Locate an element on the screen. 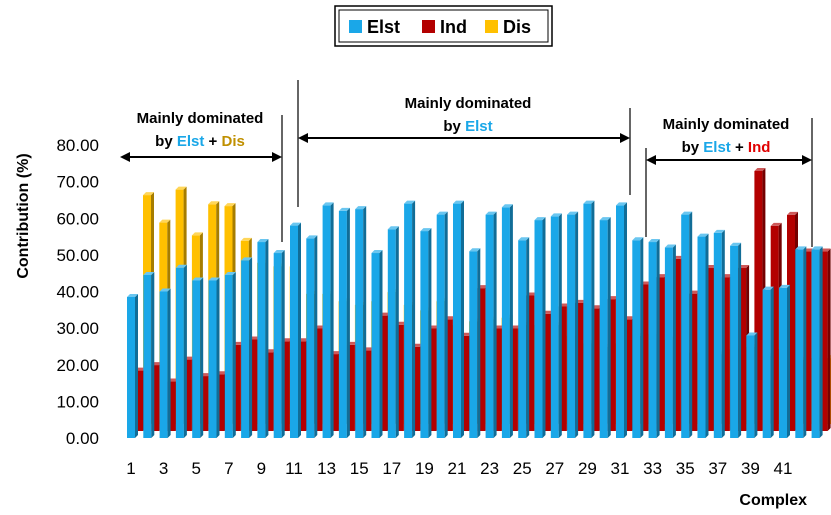  x-tick-label: 23 is located at coordinates (489, 468).